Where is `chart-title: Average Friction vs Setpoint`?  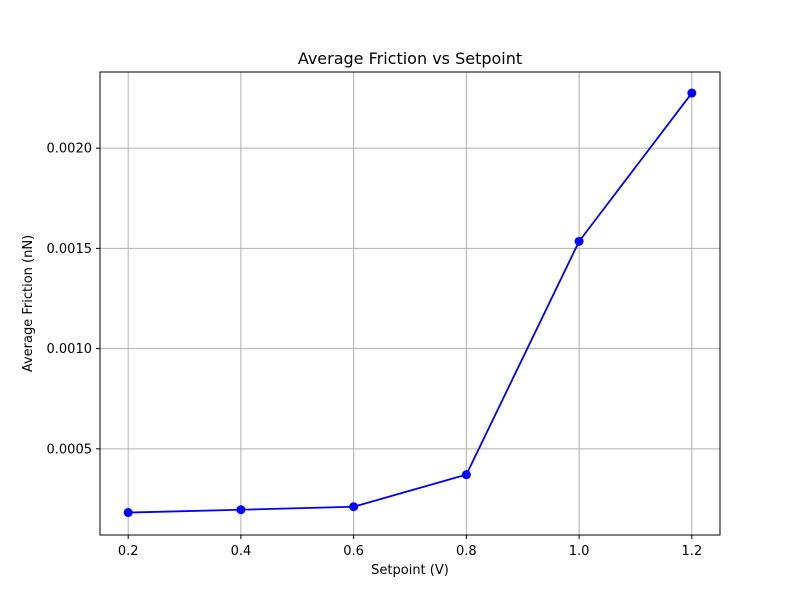 chart-title: Average Friction vs Setpoint is located at coordinates (410, 58).